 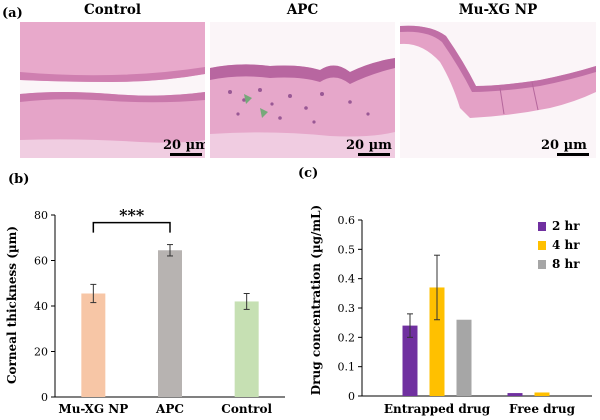 What do you see at coordinates (41, 215) in the screenshot?
I see `chart-b-ytick-label: 80` at bounding box center [41, 215].